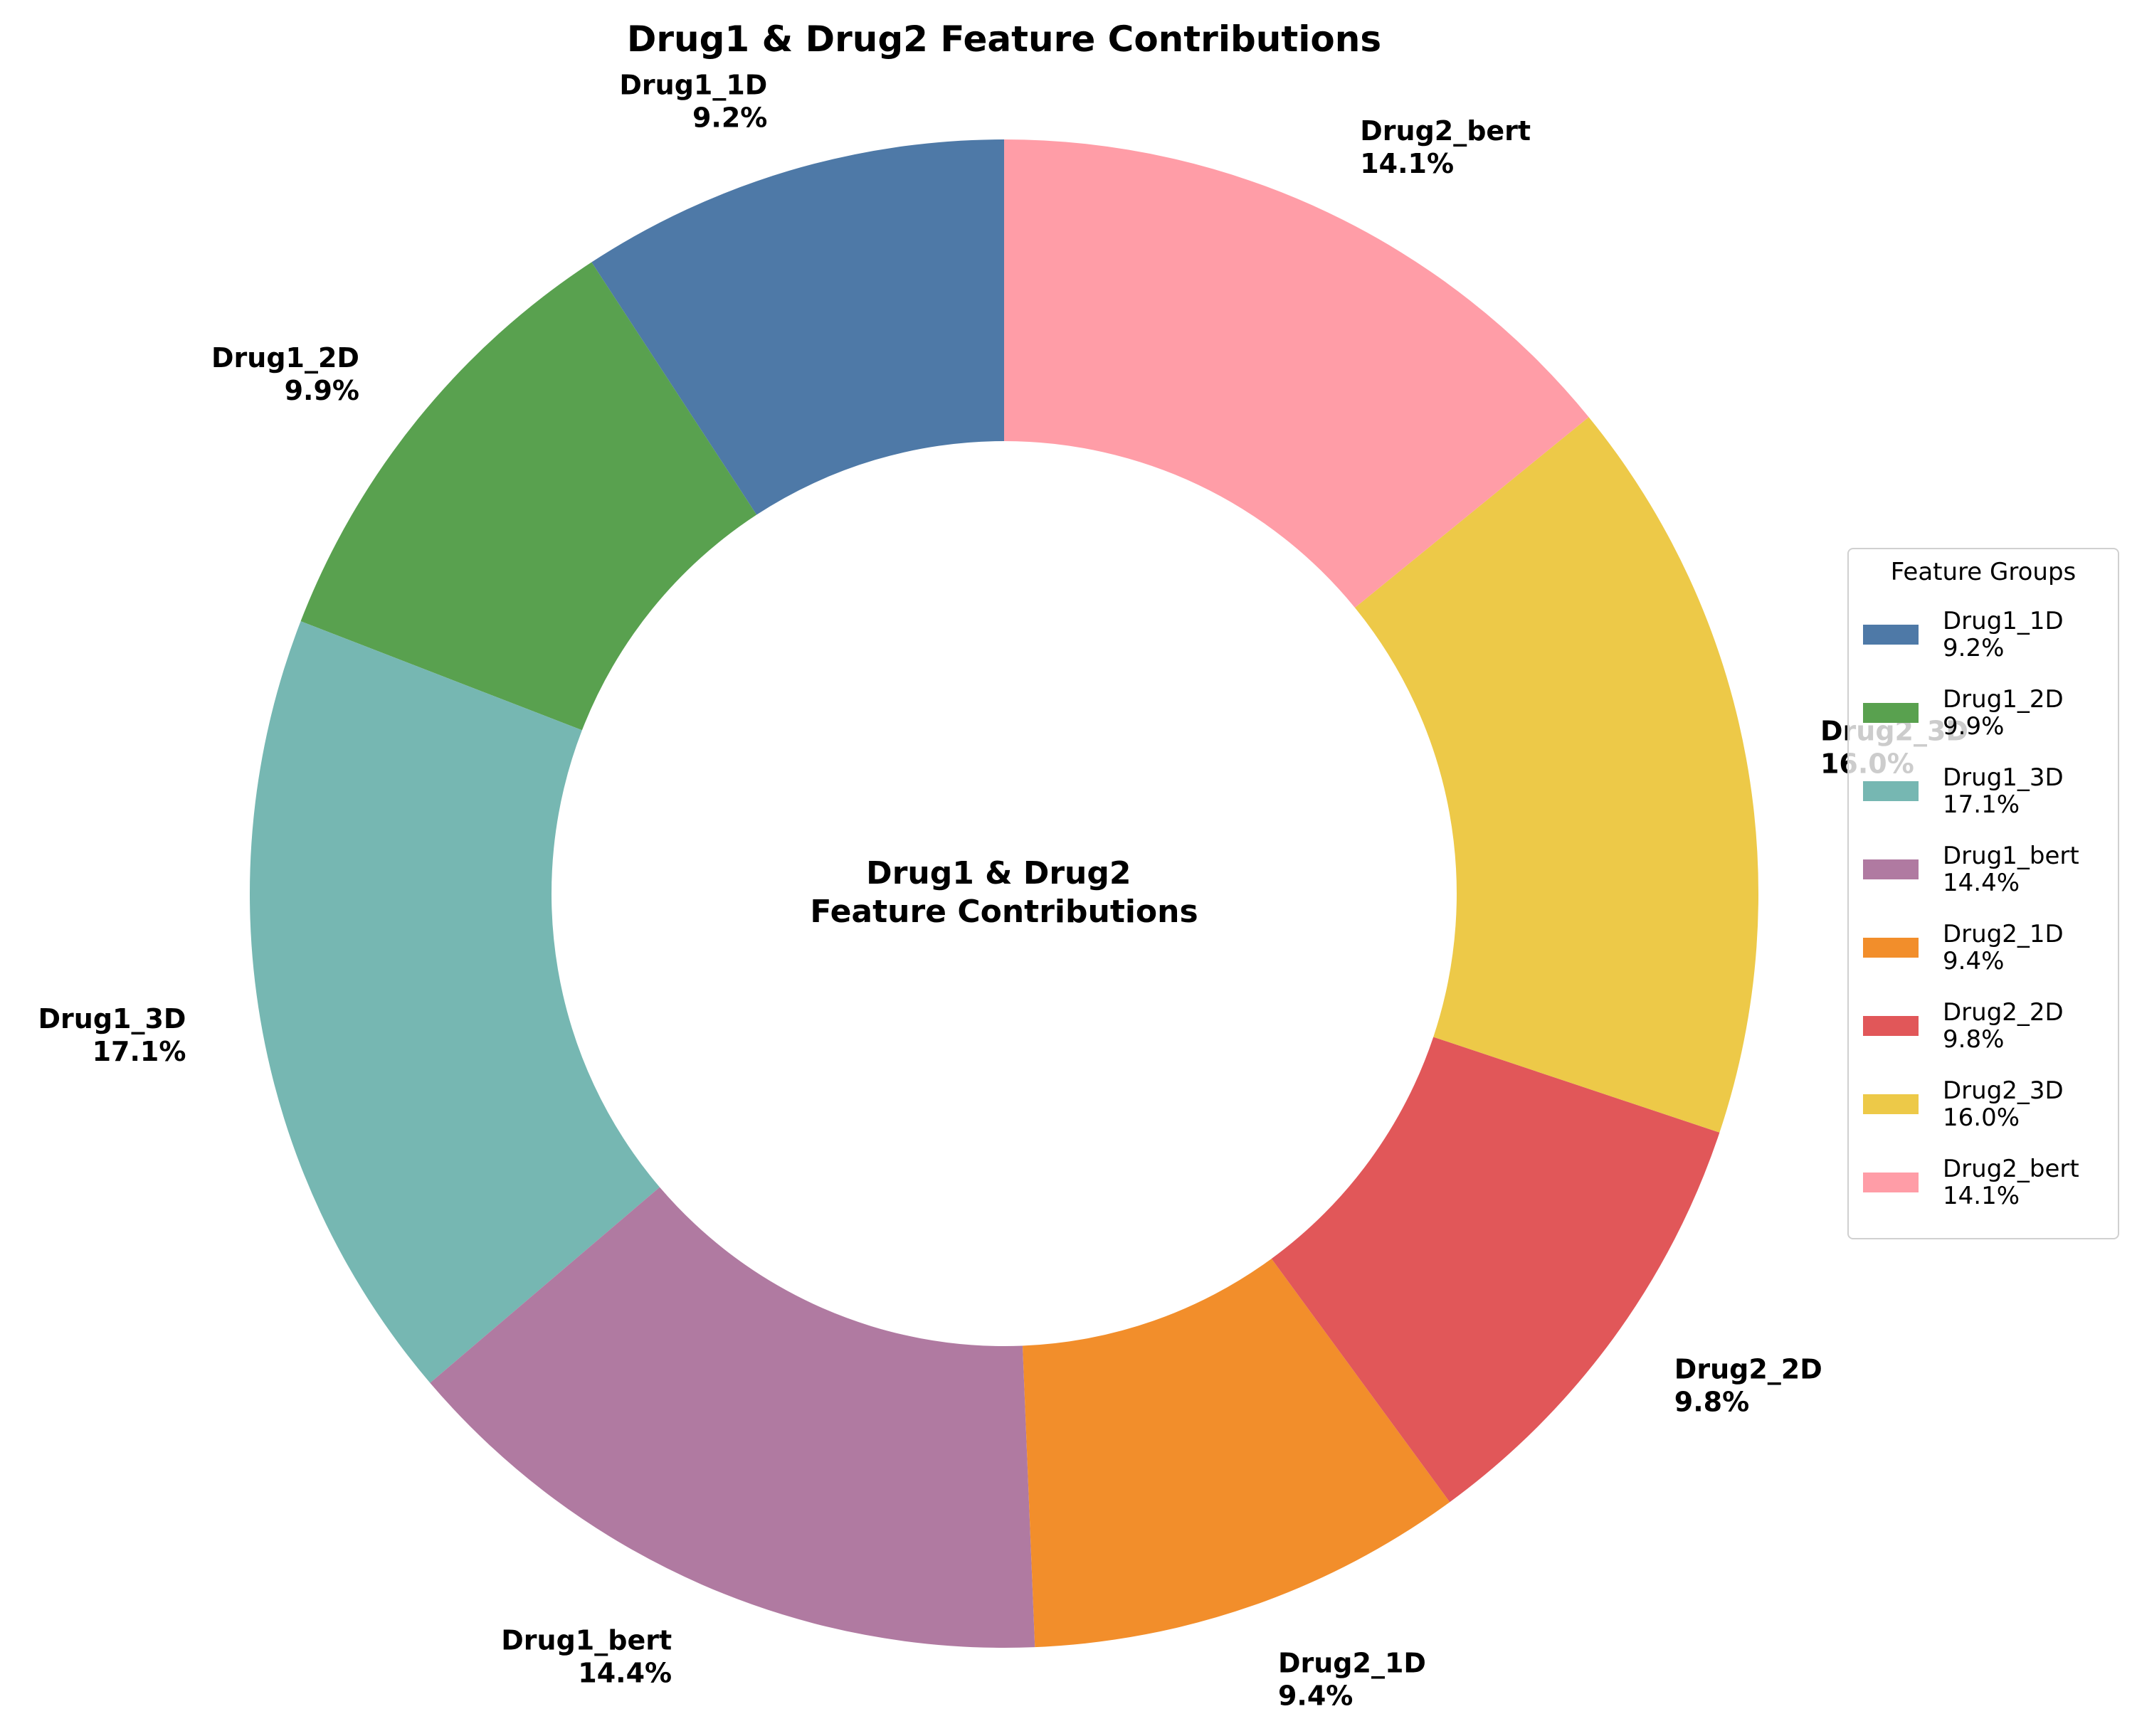 The height and width of the screenshot is (1736, 2137). I want to click on slice-label-percent: 9.4%, so click(1315, 1696).